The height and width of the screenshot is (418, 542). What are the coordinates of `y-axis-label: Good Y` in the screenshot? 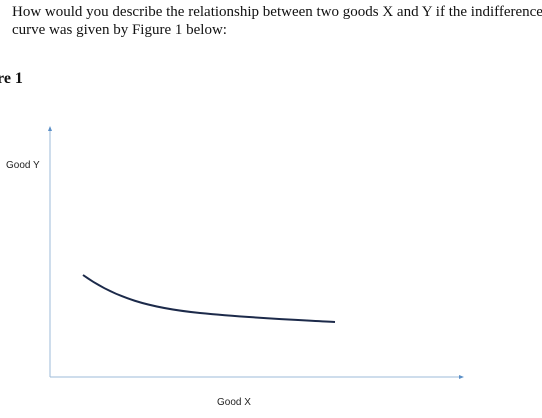 It's located at (23, 165).